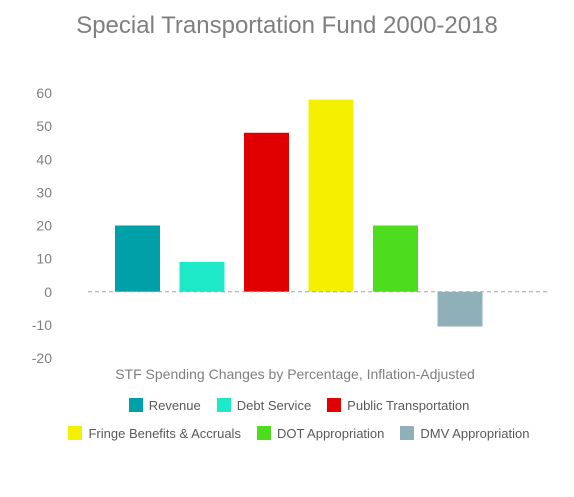  Describe the element at coordinates (42, 325) in the screenshot. I see `y-tick-label: -10` at that location.